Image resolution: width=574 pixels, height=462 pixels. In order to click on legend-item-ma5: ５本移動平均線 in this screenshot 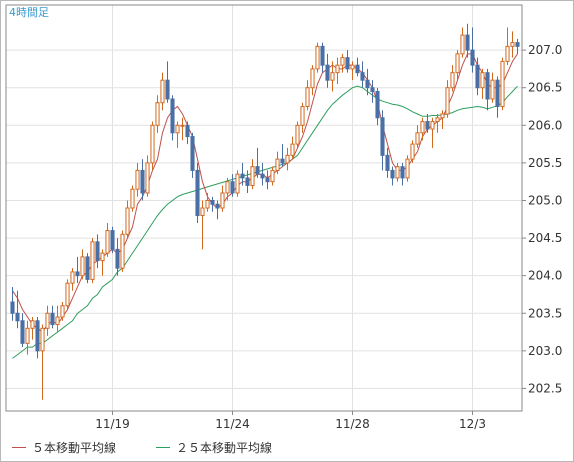, I will do `click(64, 447)`.